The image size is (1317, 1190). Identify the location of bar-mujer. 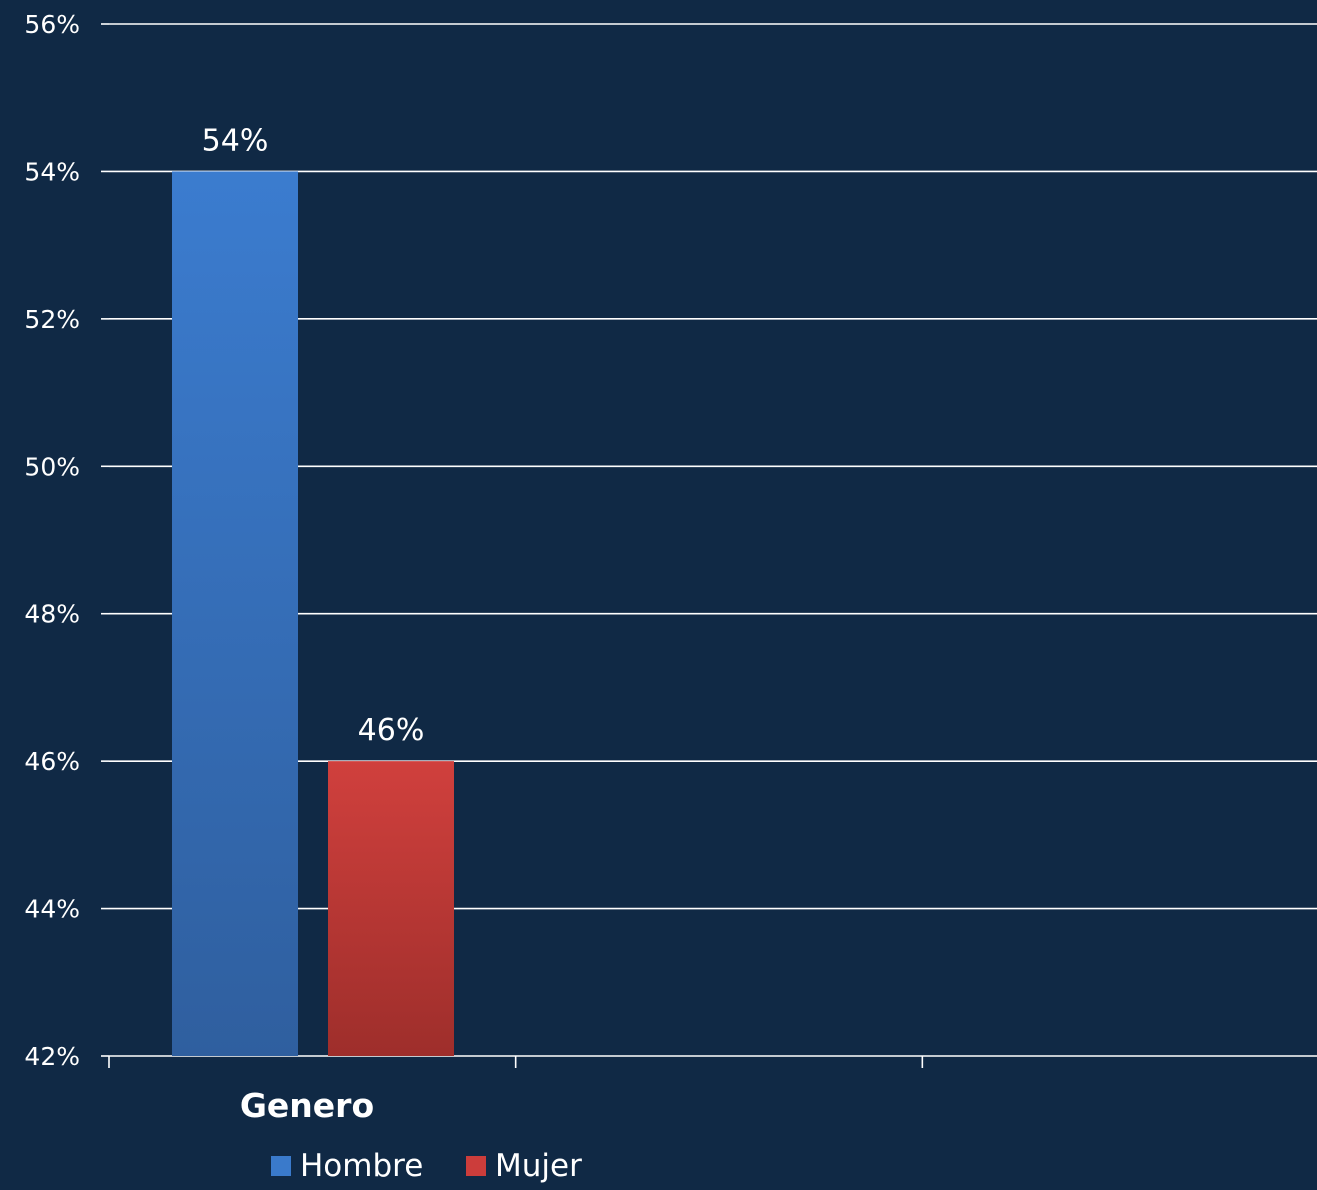
(391, 908).